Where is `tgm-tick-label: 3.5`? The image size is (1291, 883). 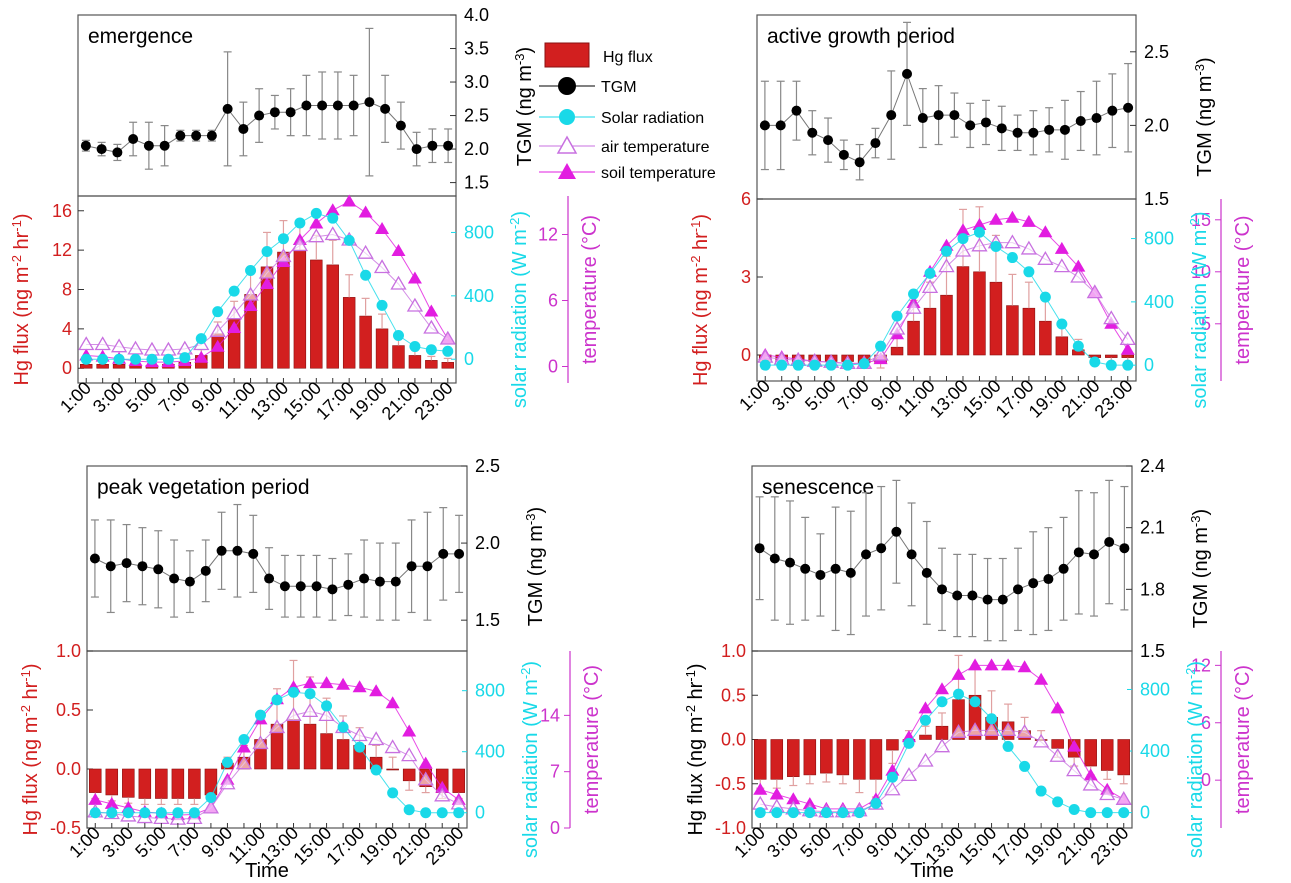 tgm-tick-label: 3.5 is located at coordinates (476, 49).